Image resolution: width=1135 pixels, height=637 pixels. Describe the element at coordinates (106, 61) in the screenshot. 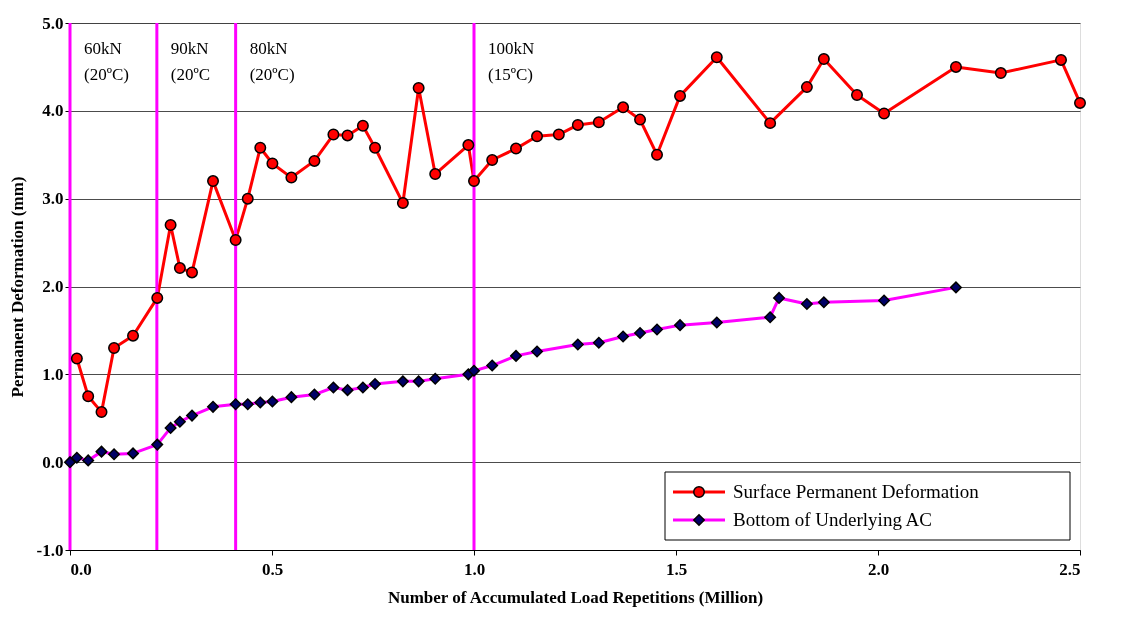

I see `ref-line-label: 60kN (20ºC)` at that location.